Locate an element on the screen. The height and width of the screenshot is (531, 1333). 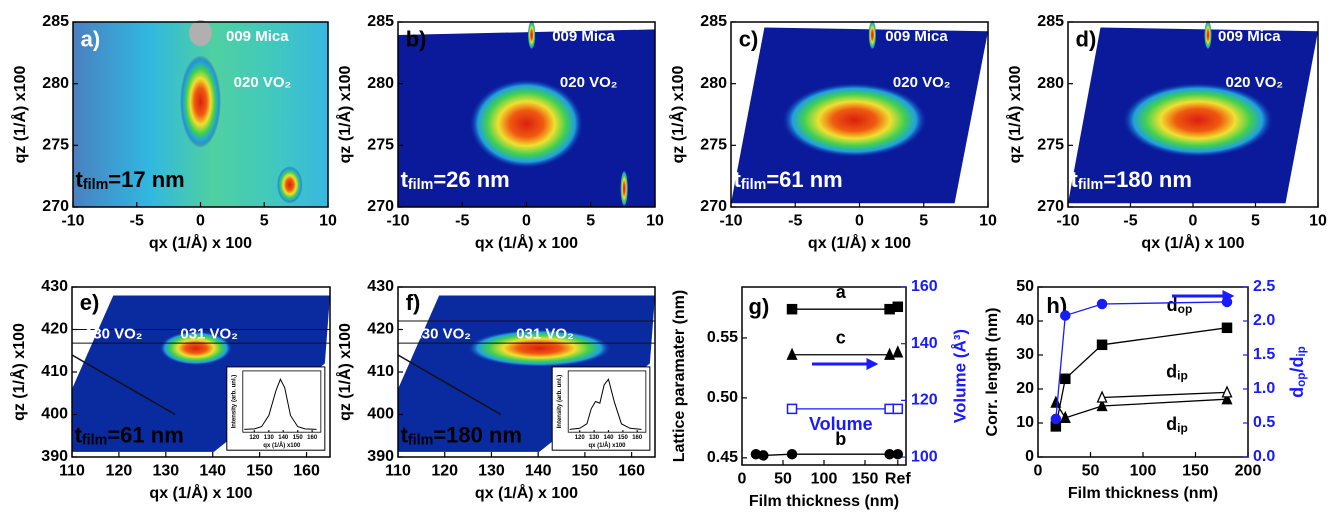
y-tick-label: 420 is located at coordinates (380, 329).